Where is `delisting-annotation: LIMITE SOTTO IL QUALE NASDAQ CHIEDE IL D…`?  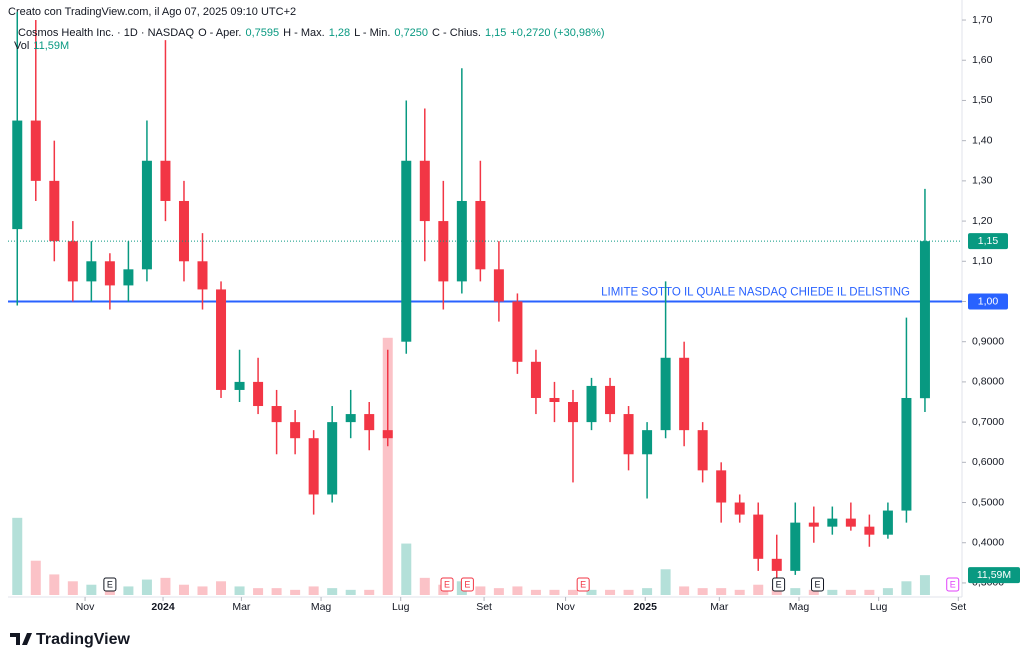
delisting-annotation: LIMITE SOTTO IL QUALE NASDAQ CHIEDE IL D… is located at coordinates (755, 293).